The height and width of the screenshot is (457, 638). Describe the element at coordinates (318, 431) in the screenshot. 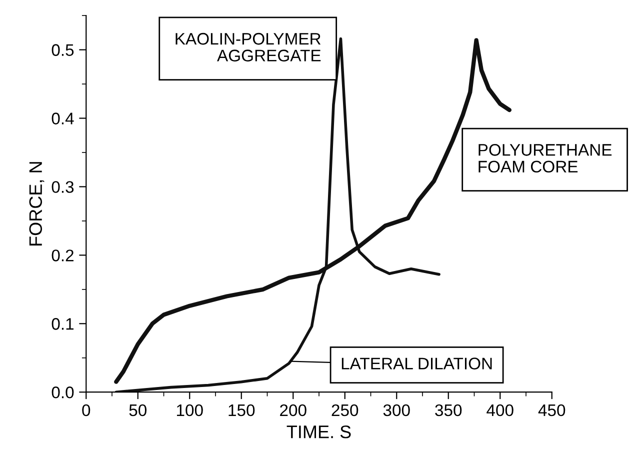

I see `x-axis-title: TIME. S` at that location.